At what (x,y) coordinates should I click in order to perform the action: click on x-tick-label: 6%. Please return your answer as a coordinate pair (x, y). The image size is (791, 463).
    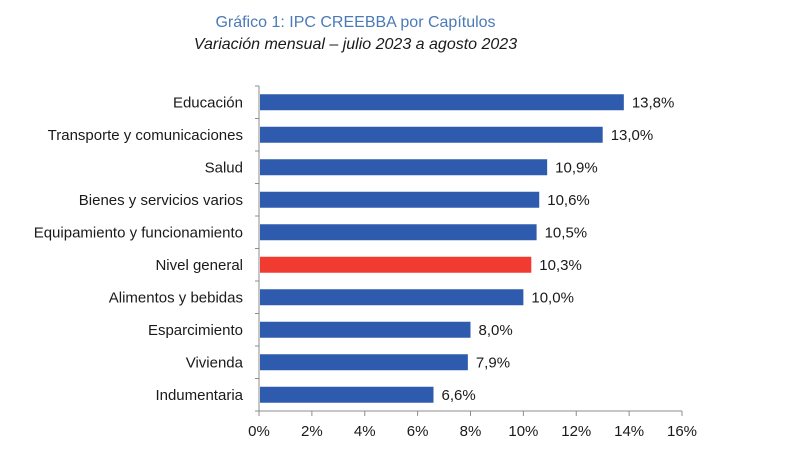
    Looking at the image, I should click on (418, 431).